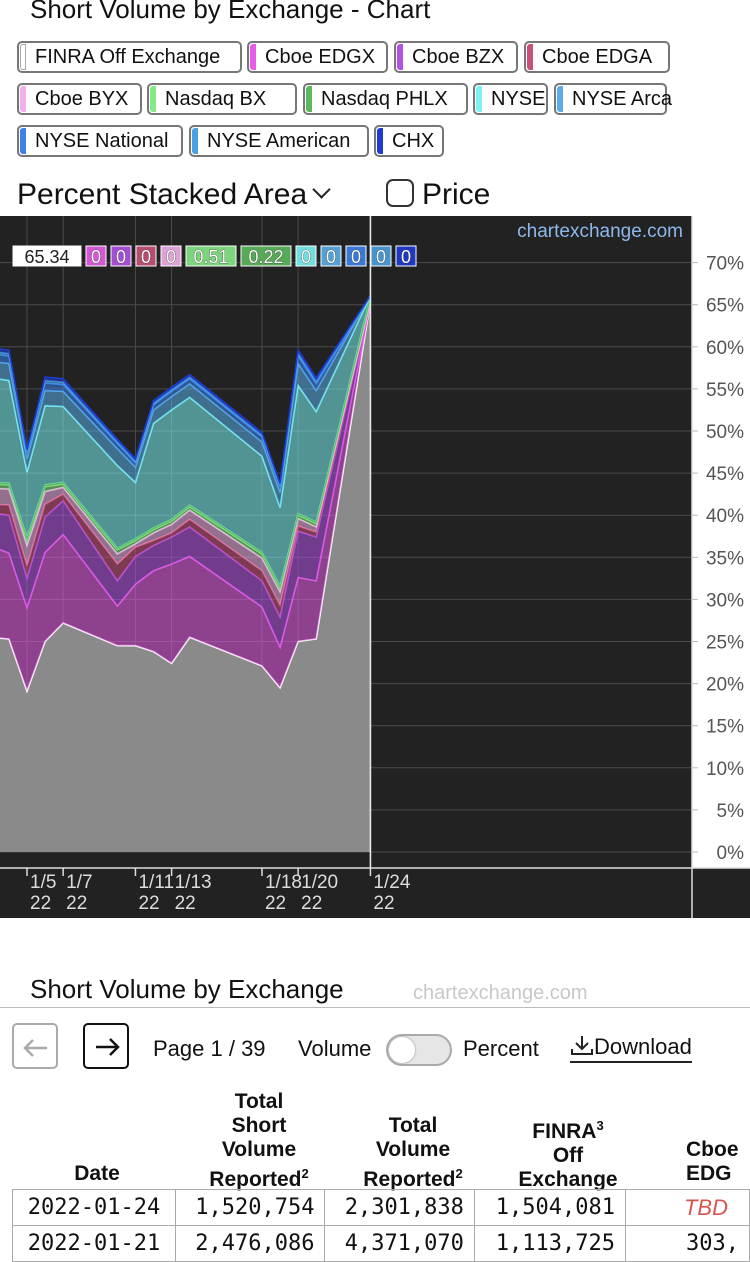 This screenshot has width=750, height=1262. I want to click on prev-page-button, so click(35, 1046).